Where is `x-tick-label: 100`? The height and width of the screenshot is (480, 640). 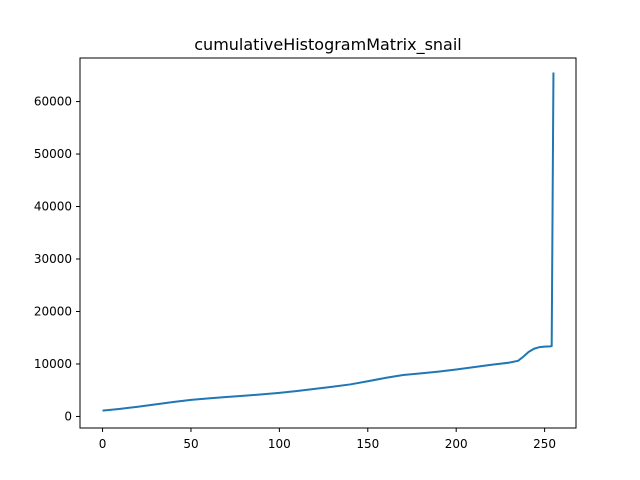 x-tick-label: 100 is located at coordinates (279, 444).